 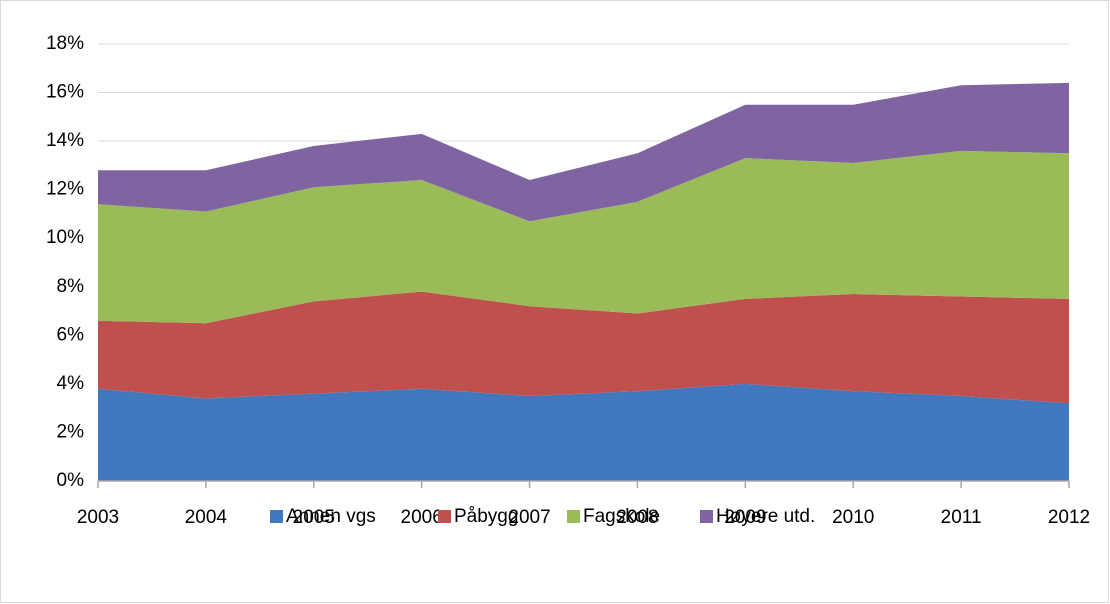 I want to click on x-tick-label: 2011, so click(x=961, y=517).